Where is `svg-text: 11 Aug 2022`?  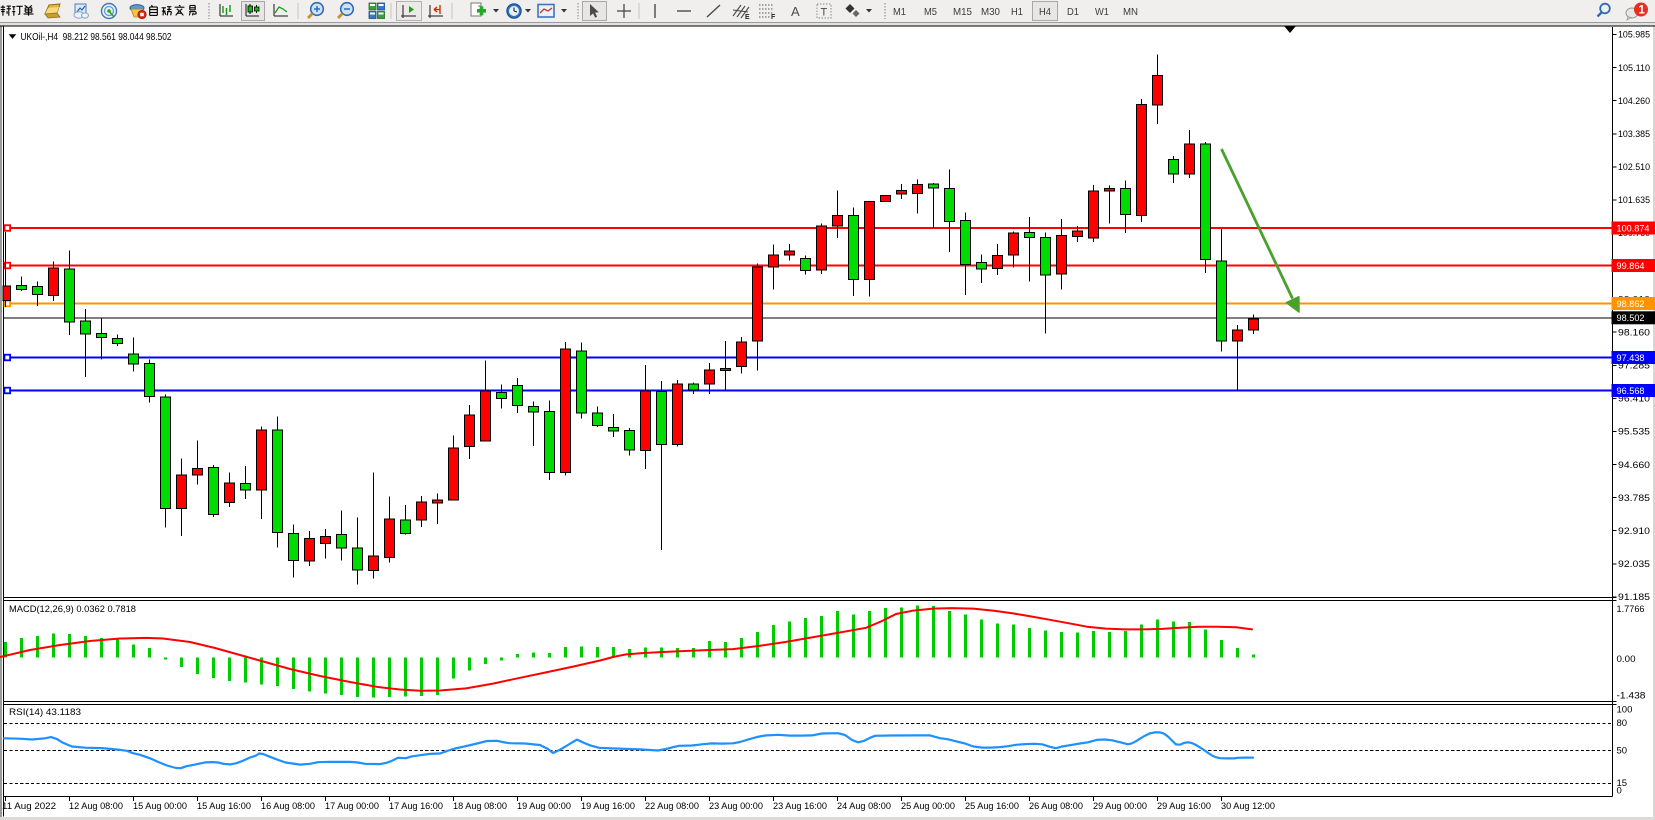 svg-text: 11 Aug 2022 is located at coordinates (29, 806).